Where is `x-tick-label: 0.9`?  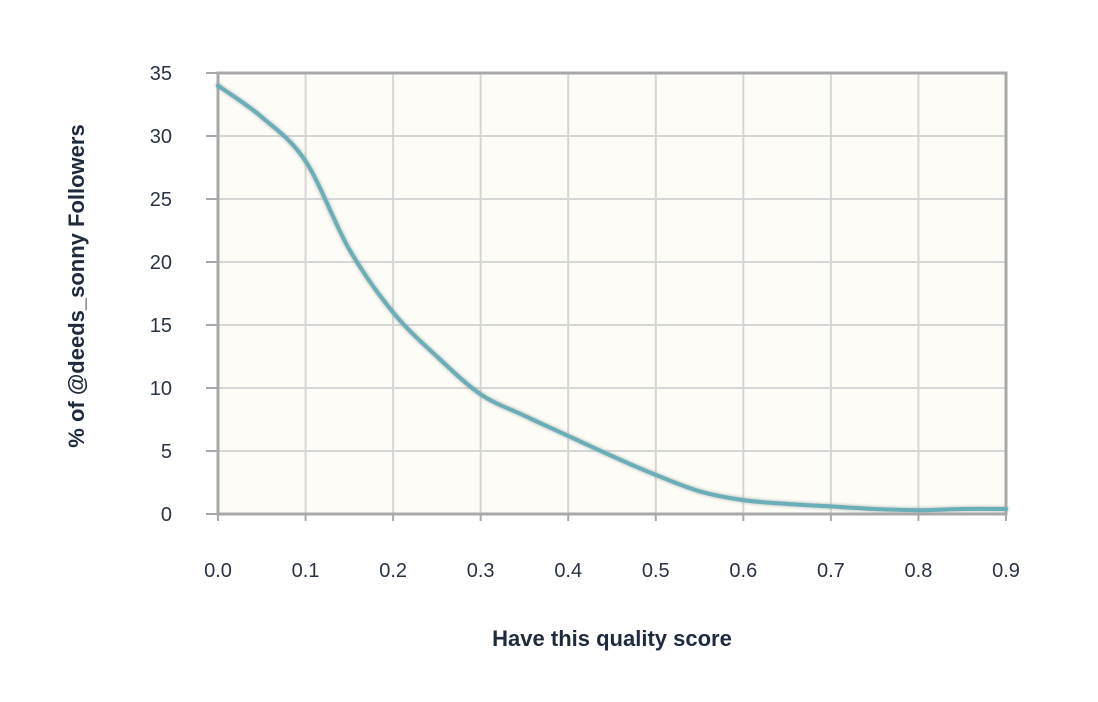 x-tick-label: 0.9 is located at coordinates (1006, 571).